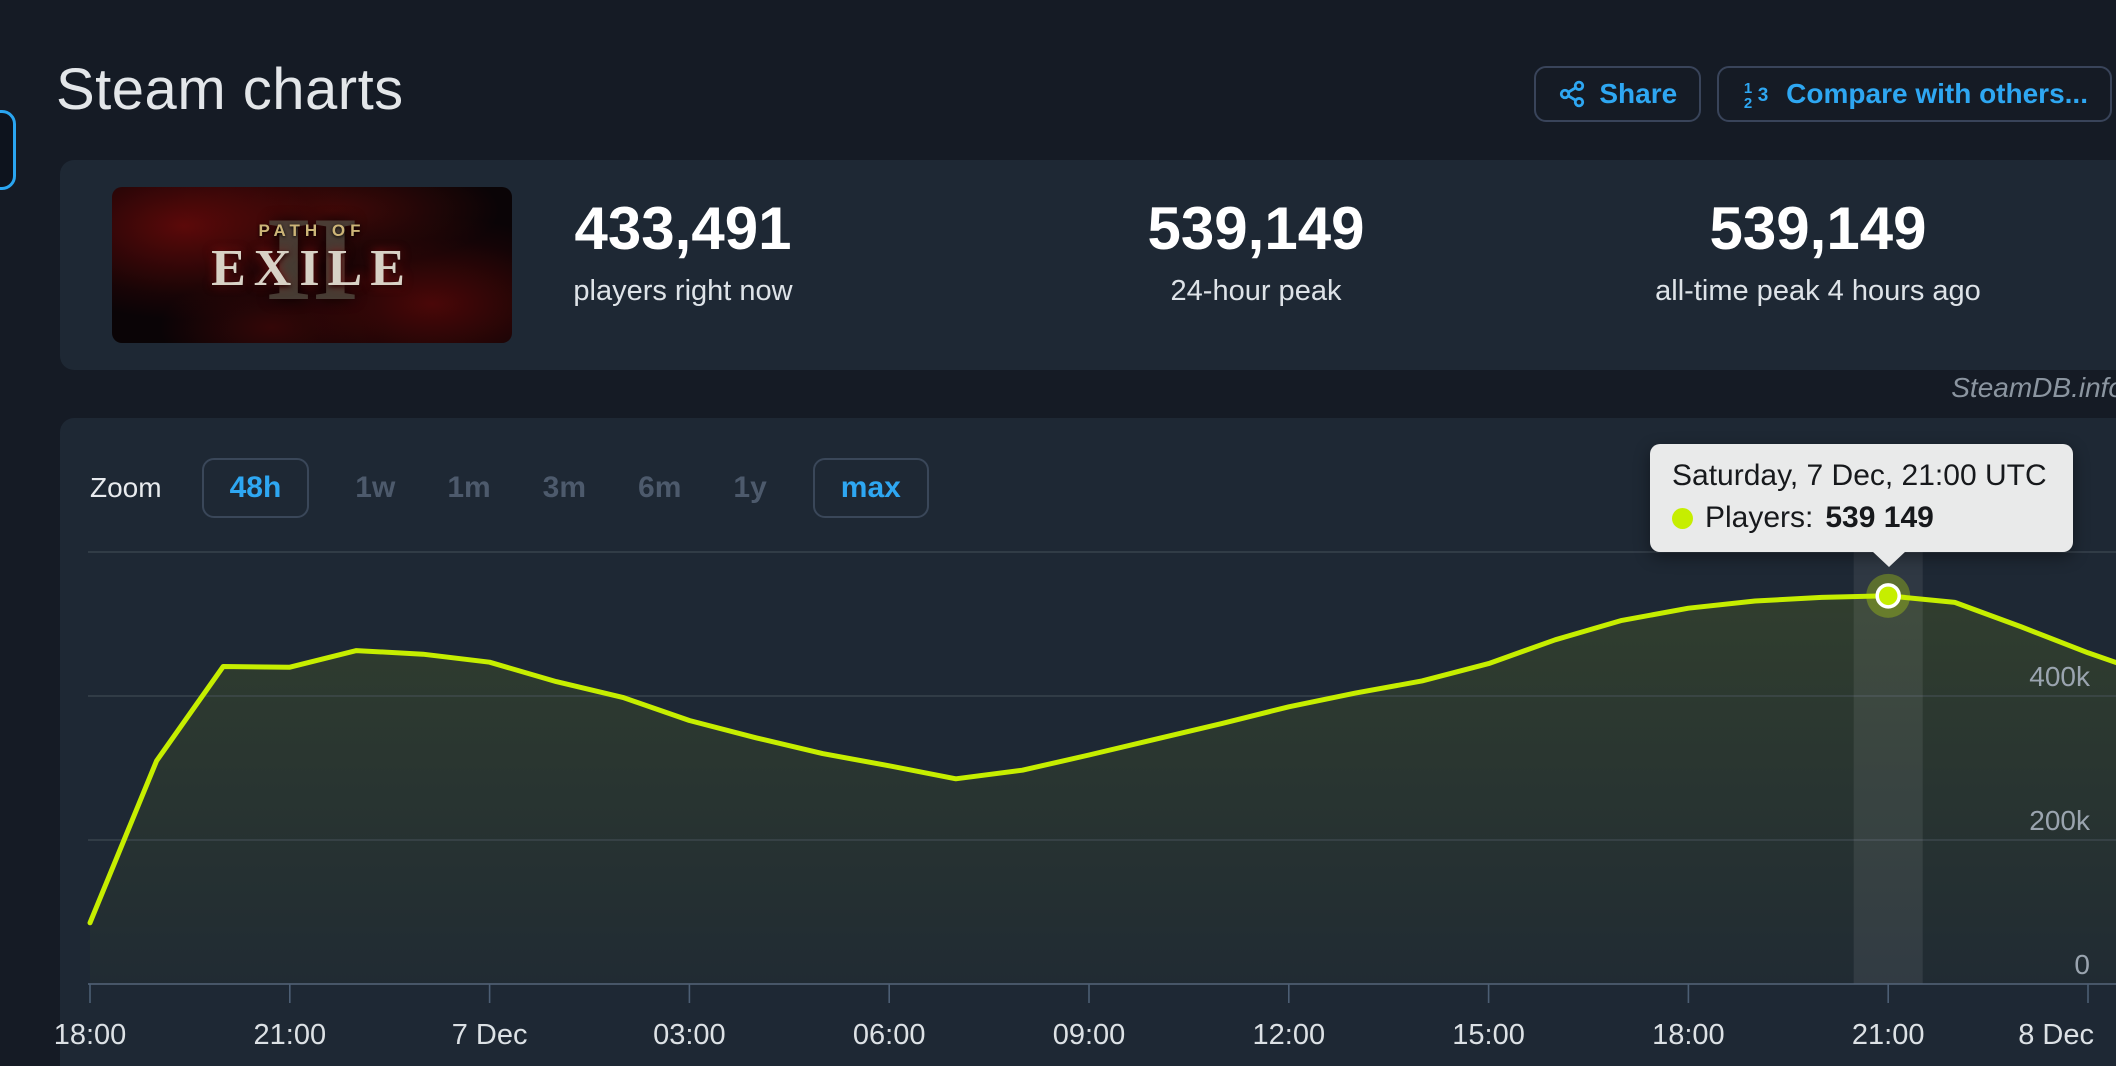 The image size is (2116, 1066). What do you see at coordinates (870, 488) in the screenshot?
I see `zoom-range-max: max` at bounding box center [870, 488].